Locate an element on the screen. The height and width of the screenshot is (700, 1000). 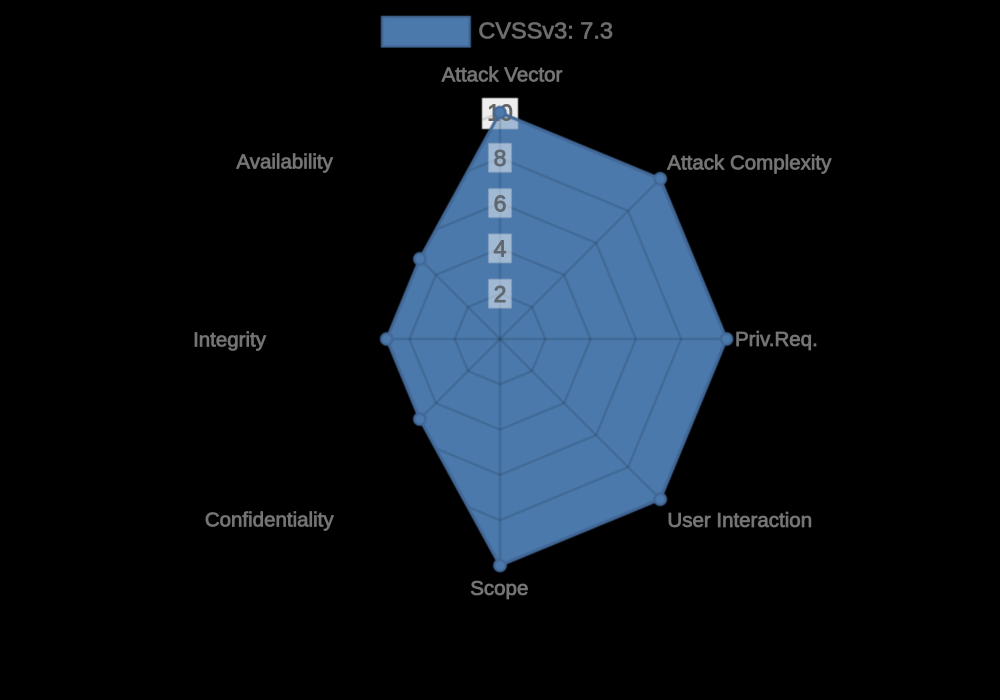
svg-text: User Interaction is located at coordinates (739, 520).